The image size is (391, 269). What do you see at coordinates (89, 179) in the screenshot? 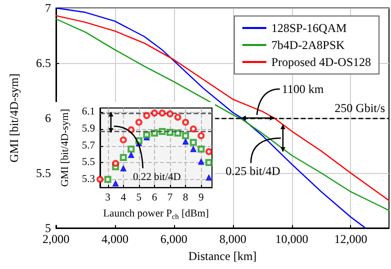
I see `y-tick-label: 5.3` at bounding box center [89, 179].